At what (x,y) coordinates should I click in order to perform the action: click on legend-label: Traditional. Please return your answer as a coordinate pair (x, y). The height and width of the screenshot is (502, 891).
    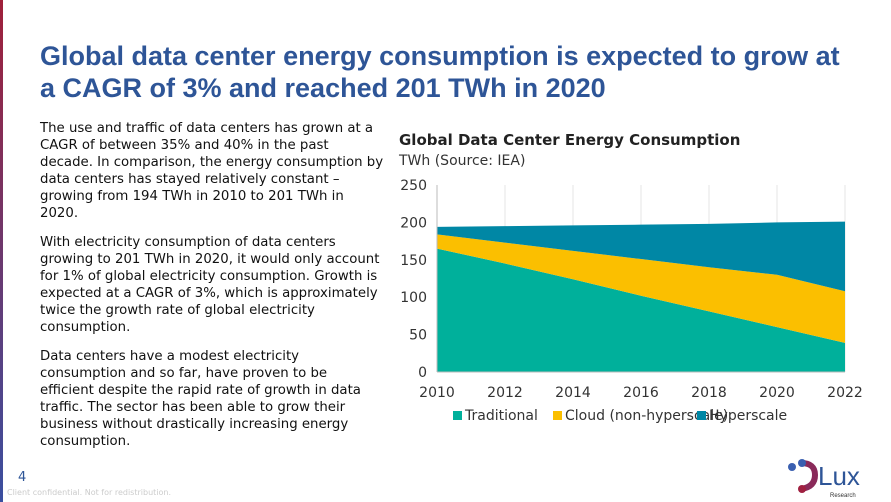
    Looking at the image, I should click on (501, 416).